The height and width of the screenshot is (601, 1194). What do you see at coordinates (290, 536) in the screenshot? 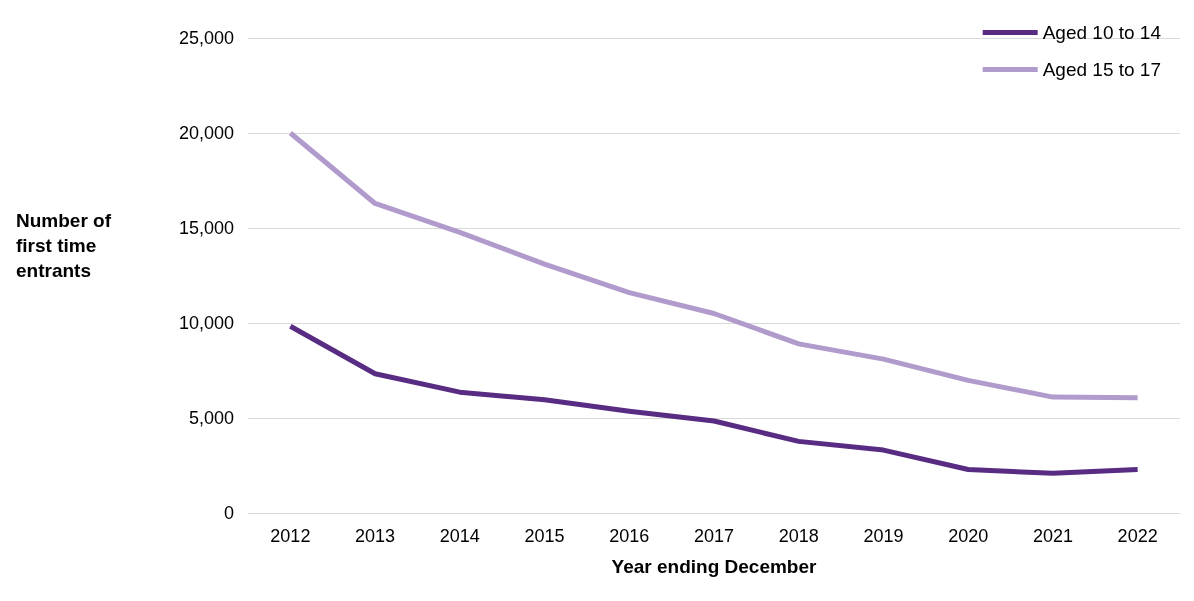
I see `x-tick-label: 2012` at bounding box center [290, 536].